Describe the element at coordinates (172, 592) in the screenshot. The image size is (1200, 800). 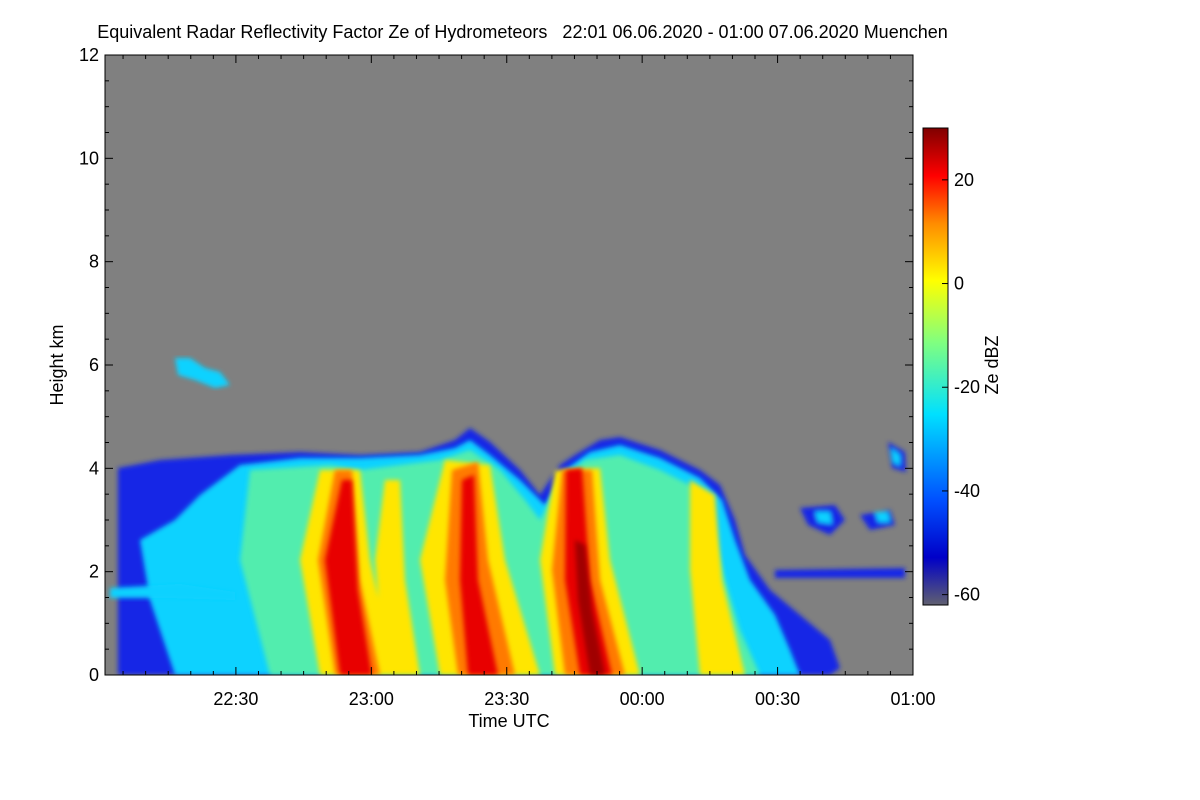
I see `low-streak` at that location.